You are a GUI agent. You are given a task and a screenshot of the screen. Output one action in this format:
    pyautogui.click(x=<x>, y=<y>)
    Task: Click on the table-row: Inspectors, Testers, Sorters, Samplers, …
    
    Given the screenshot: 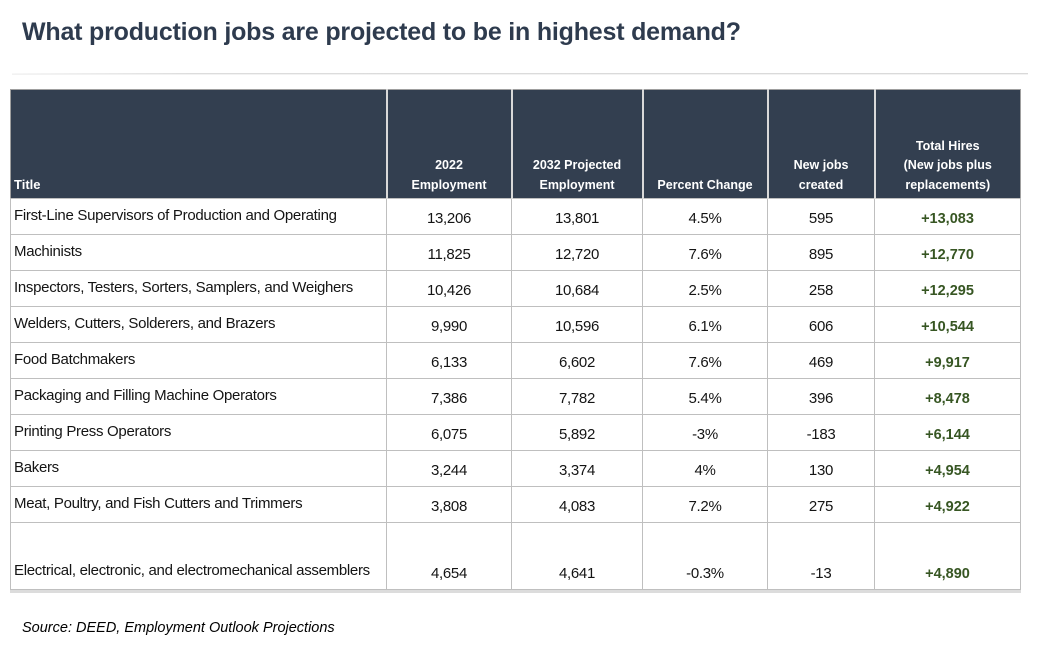 What is the action you would take?
    pyautogui.click(x=515, y=288)
    